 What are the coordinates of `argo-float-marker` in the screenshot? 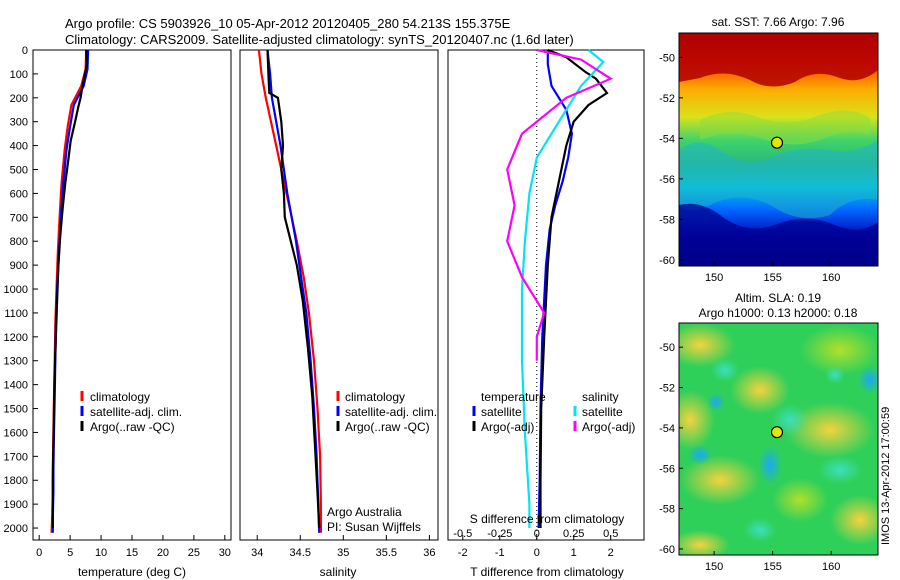 It's located at (777, 432).